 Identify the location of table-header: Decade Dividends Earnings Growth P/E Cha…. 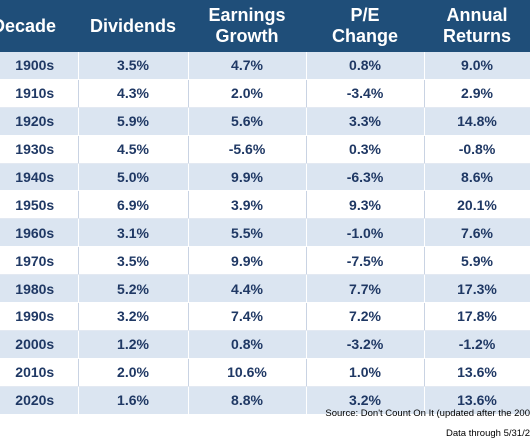
(265, 26).